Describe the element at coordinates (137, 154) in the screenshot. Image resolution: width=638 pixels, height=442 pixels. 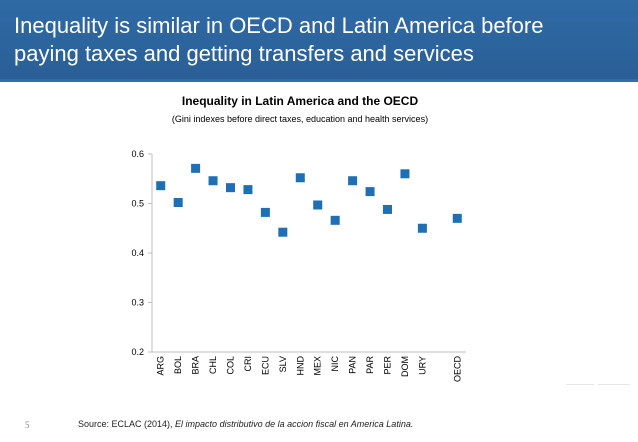
I see `y-tick-label: 0.6` at that location.